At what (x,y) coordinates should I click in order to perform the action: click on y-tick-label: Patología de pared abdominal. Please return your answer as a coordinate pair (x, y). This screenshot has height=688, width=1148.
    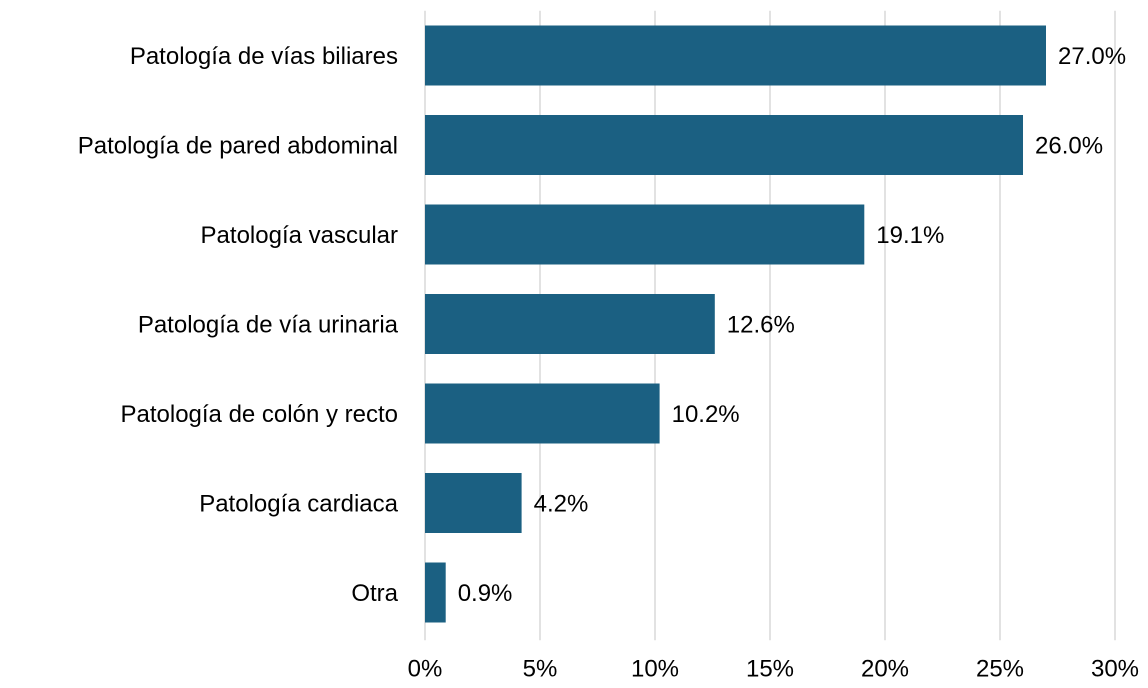
    Looking at the image, I should click on (238, 145).